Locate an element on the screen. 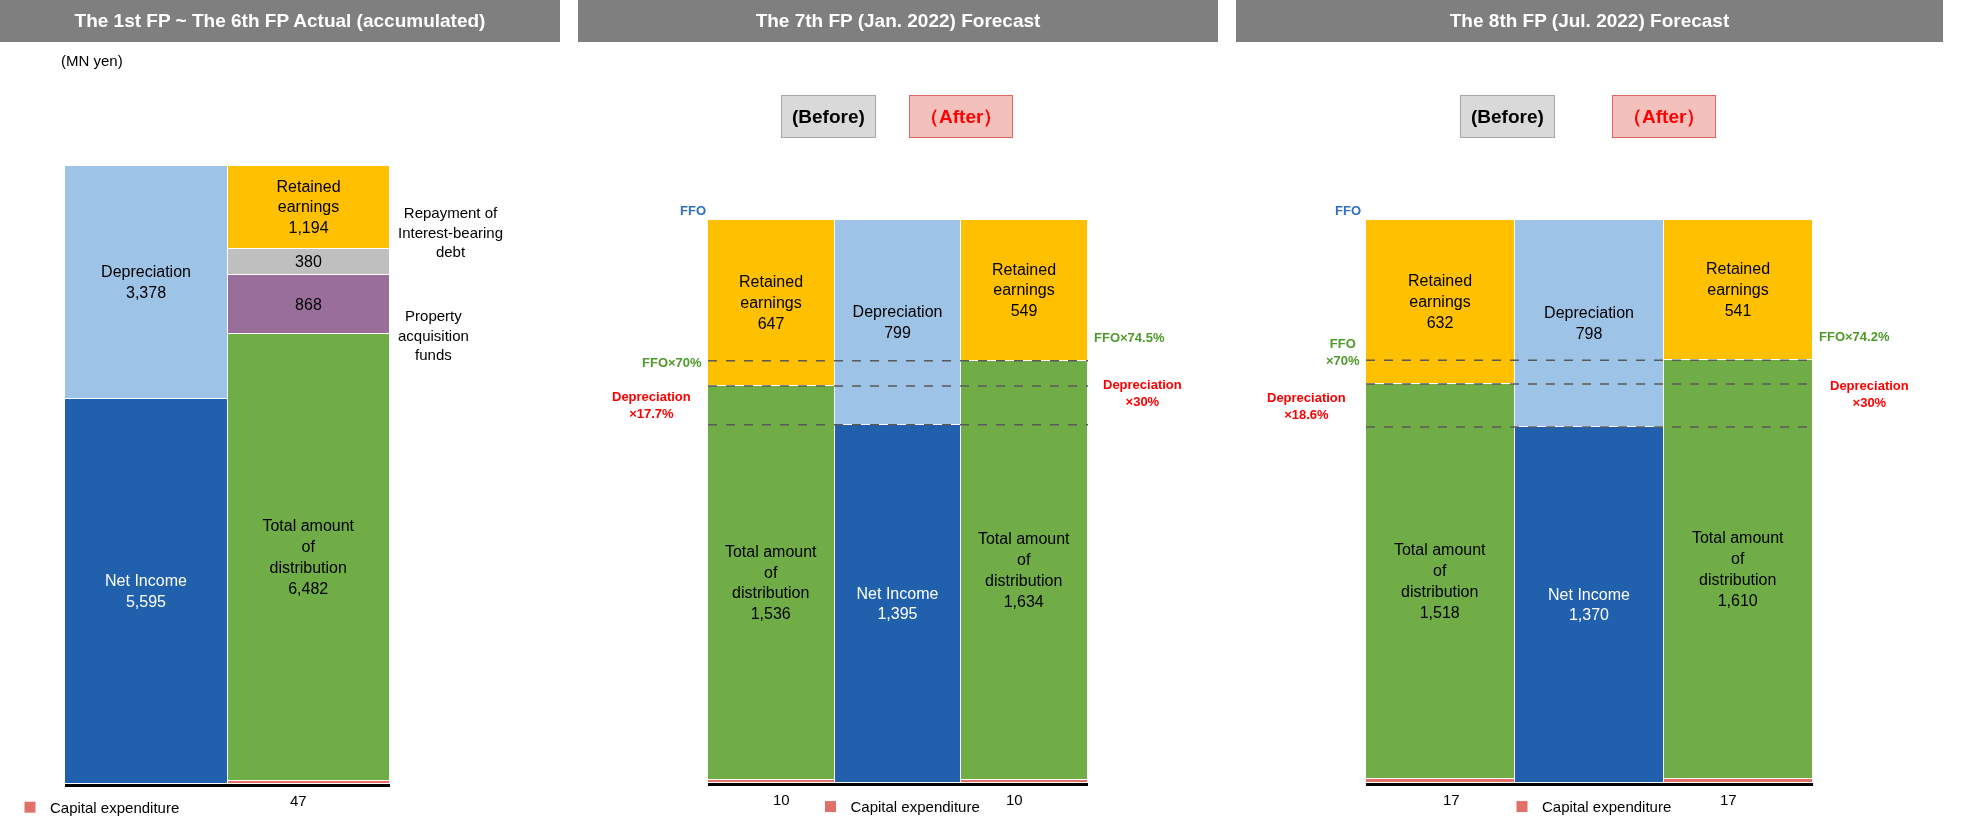  series-label: Property acquisition funds is located at coordinates (433, 335).